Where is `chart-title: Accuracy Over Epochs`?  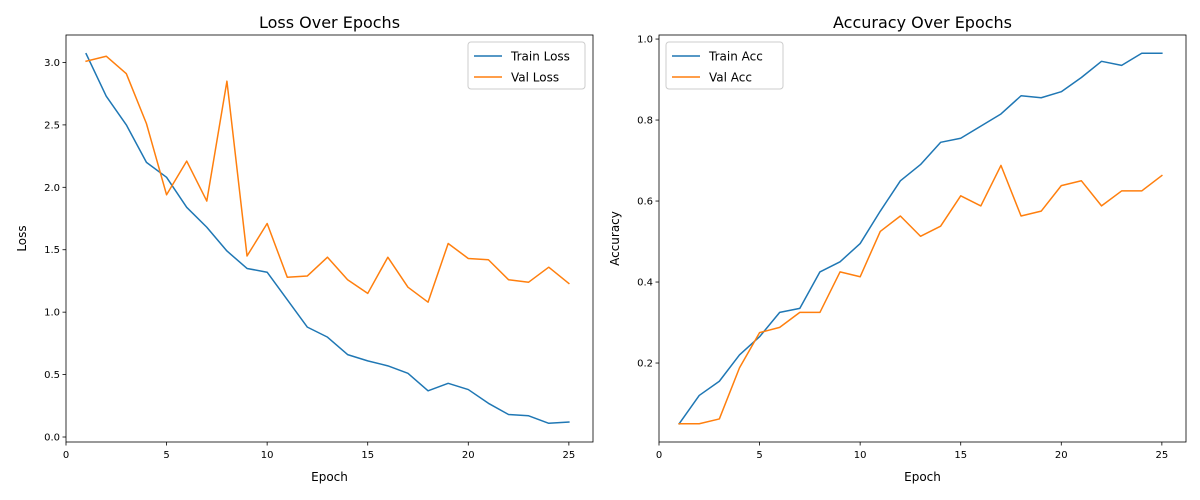 chart-title: Accuracy Over Epochs is located at coordinates (922, 22).